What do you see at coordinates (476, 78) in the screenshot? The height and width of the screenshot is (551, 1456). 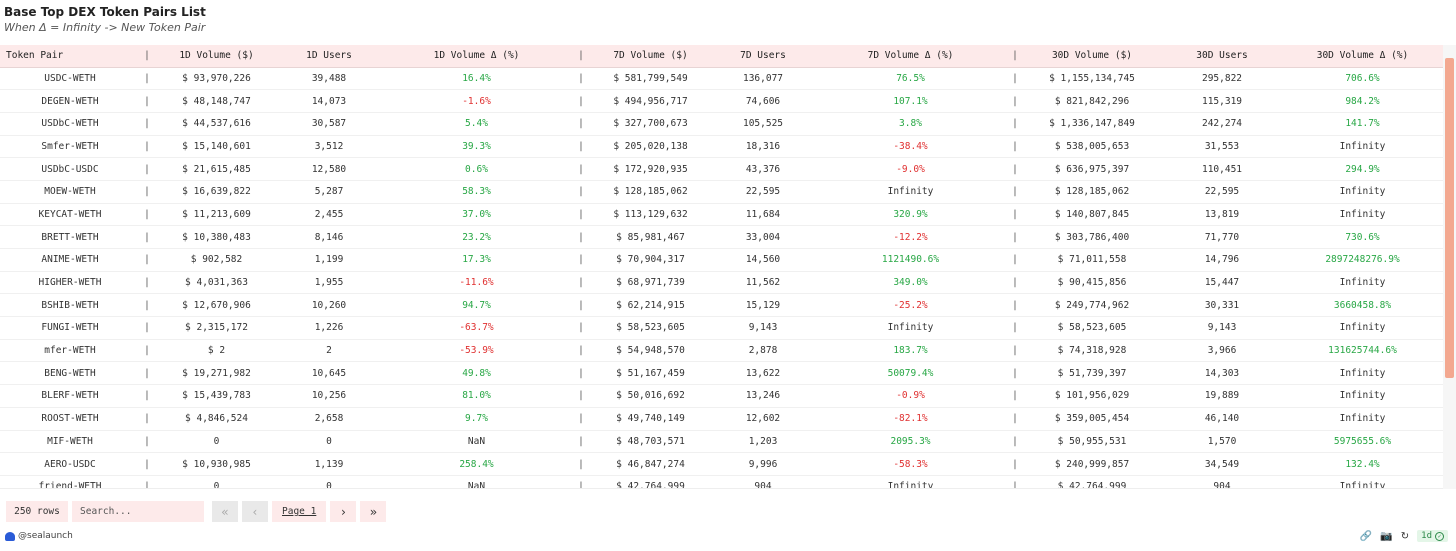 I see `cell-delta1d: 16.4%` at bounding box center [476, 78].